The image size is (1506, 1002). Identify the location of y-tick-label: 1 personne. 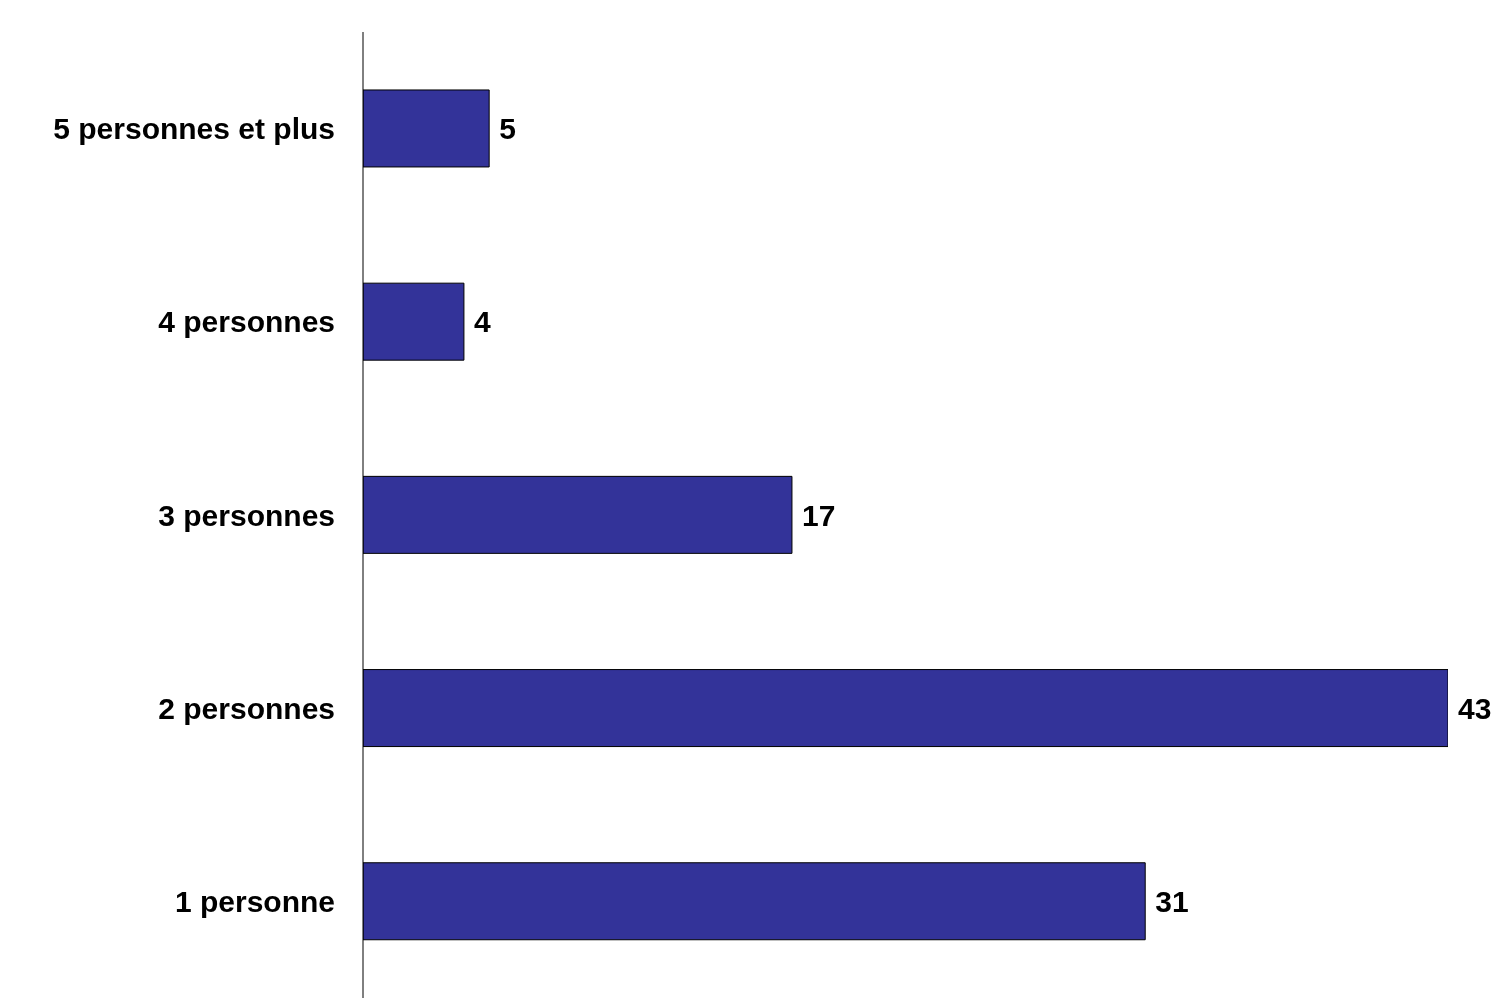
(254, 902).